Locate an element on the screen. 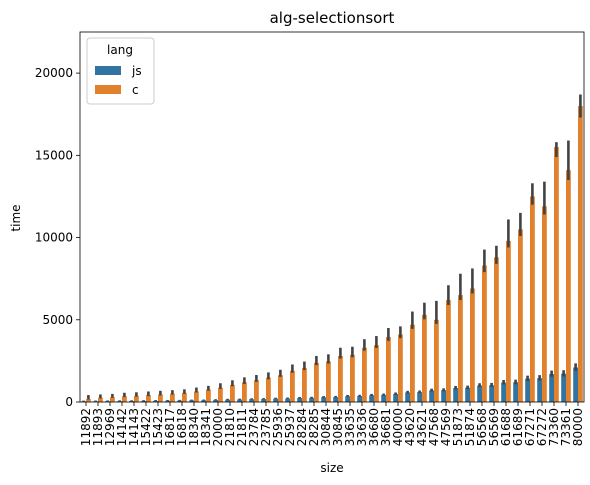 This screenshot has height=485, width=590. x-tick-label: 33635 is located at coordinates (350, 427).